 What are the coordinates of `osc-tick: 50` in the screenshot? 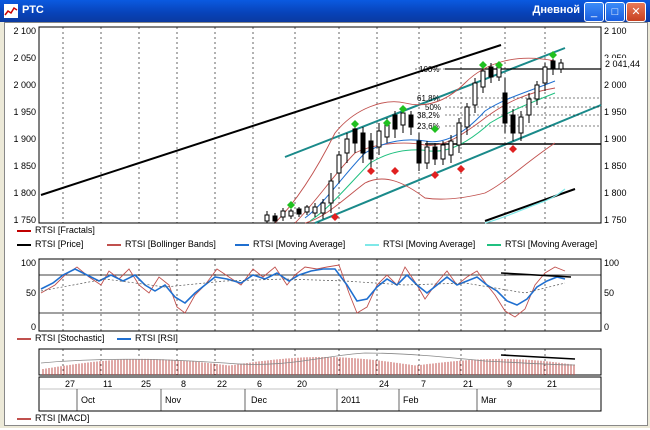 It's located at (609, 293).